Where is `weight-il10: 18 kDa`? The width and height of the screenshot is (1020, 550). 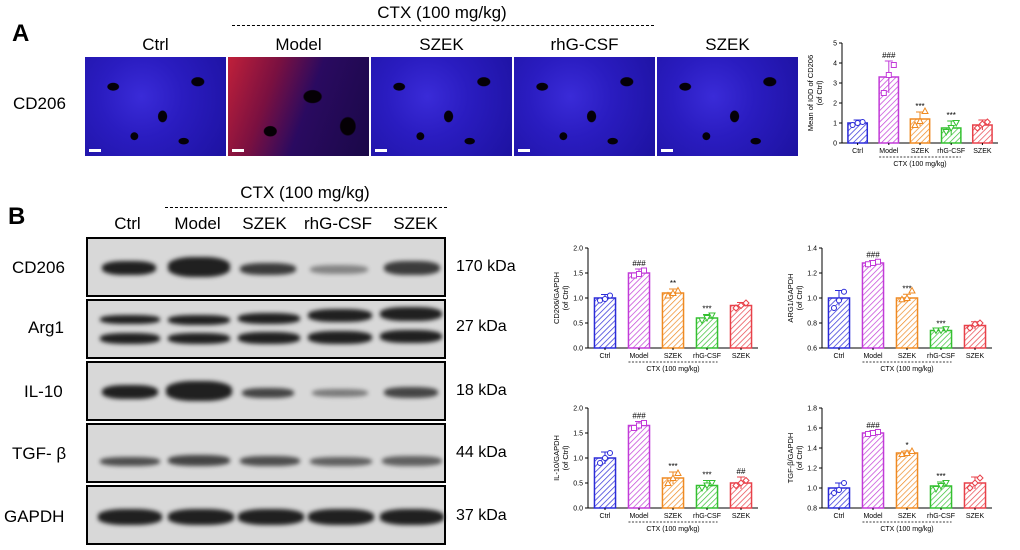 weight-il10: 18 kDa is located at coordinates (481, 390).